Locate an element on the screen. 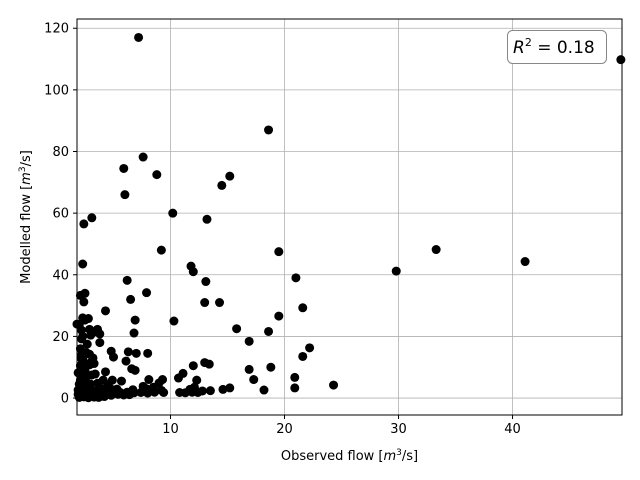  x-tick-label: 20 is located at coordinates (284, 429).